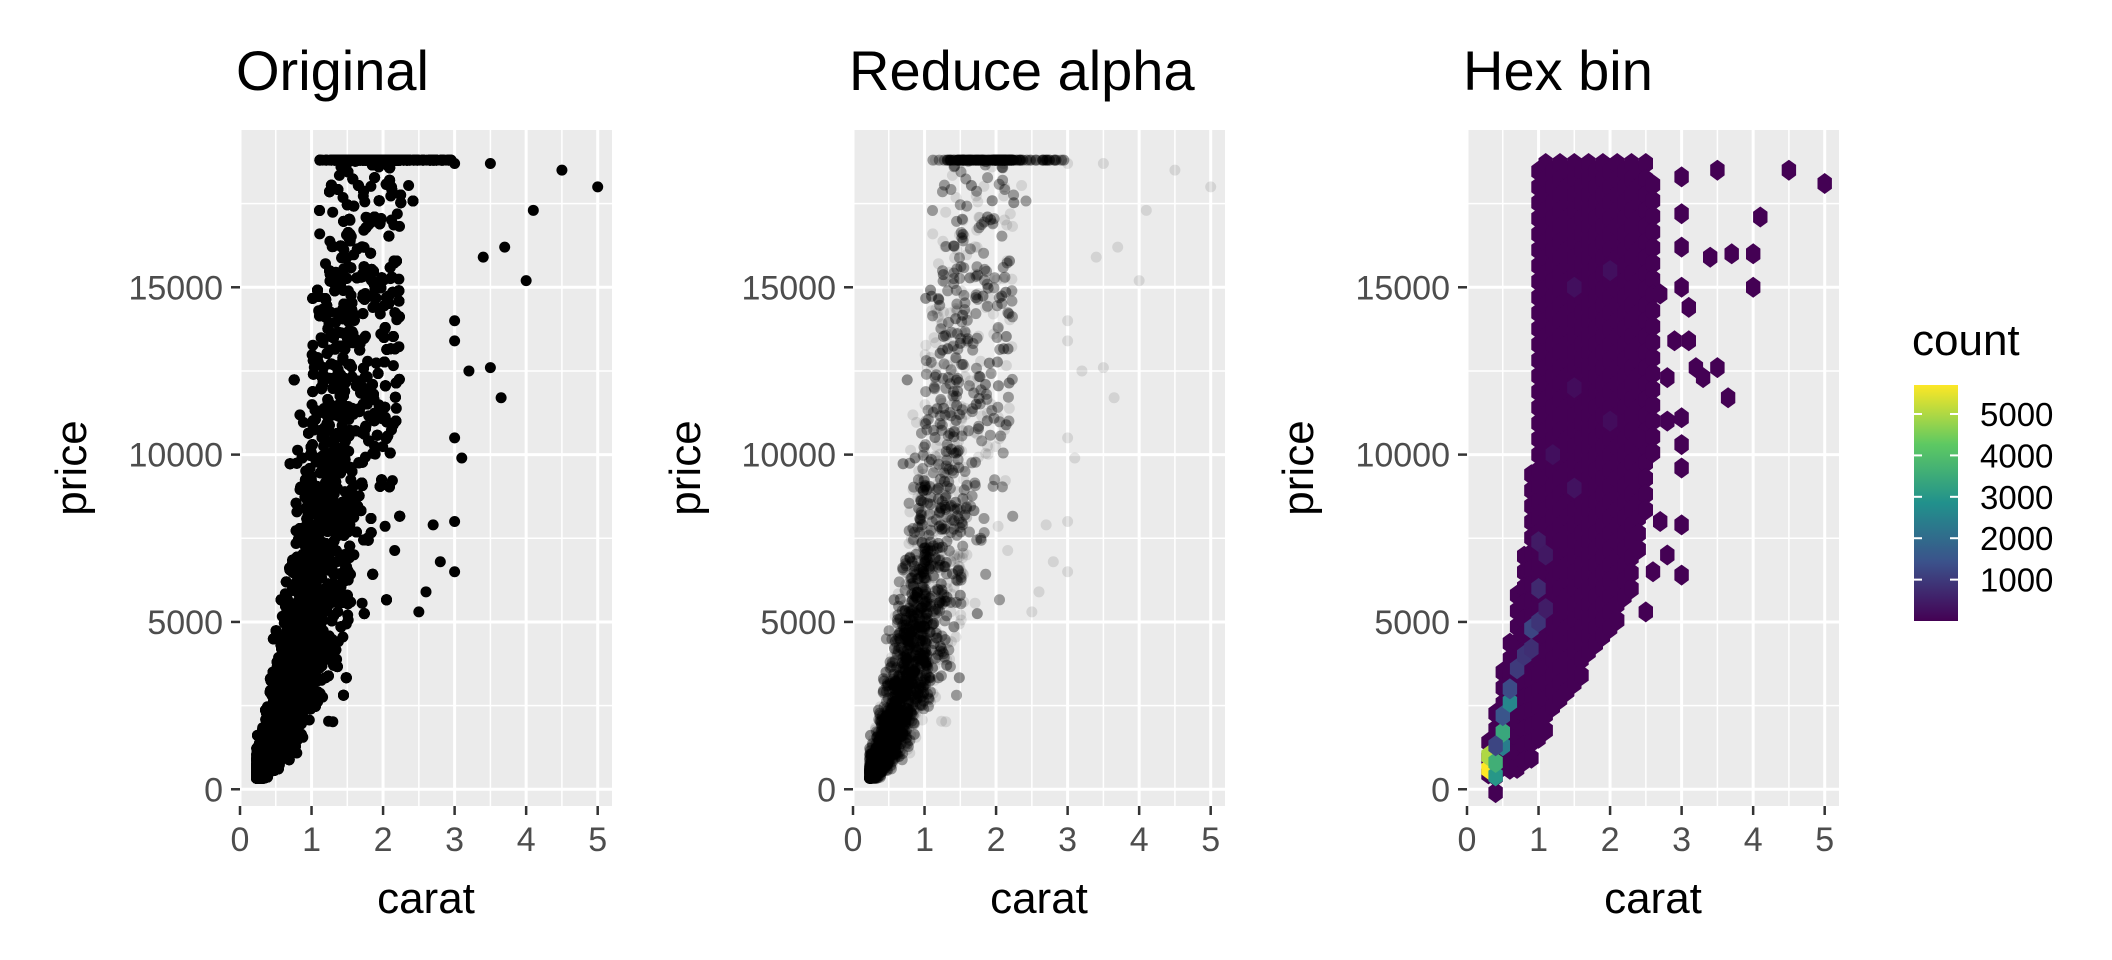  What do you see at coordinates (427, 469) in the screenshot?
I see `data-points` at bounding box center [427, 469].